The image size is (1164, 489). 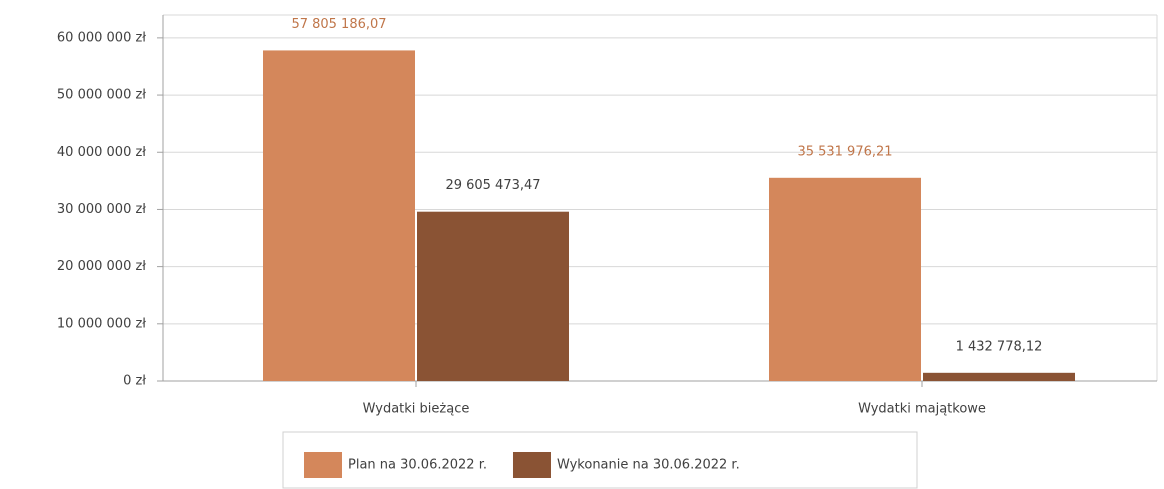 I want to click on y-tick-label: 10 000 000 zł, so click(x=101, y=323).